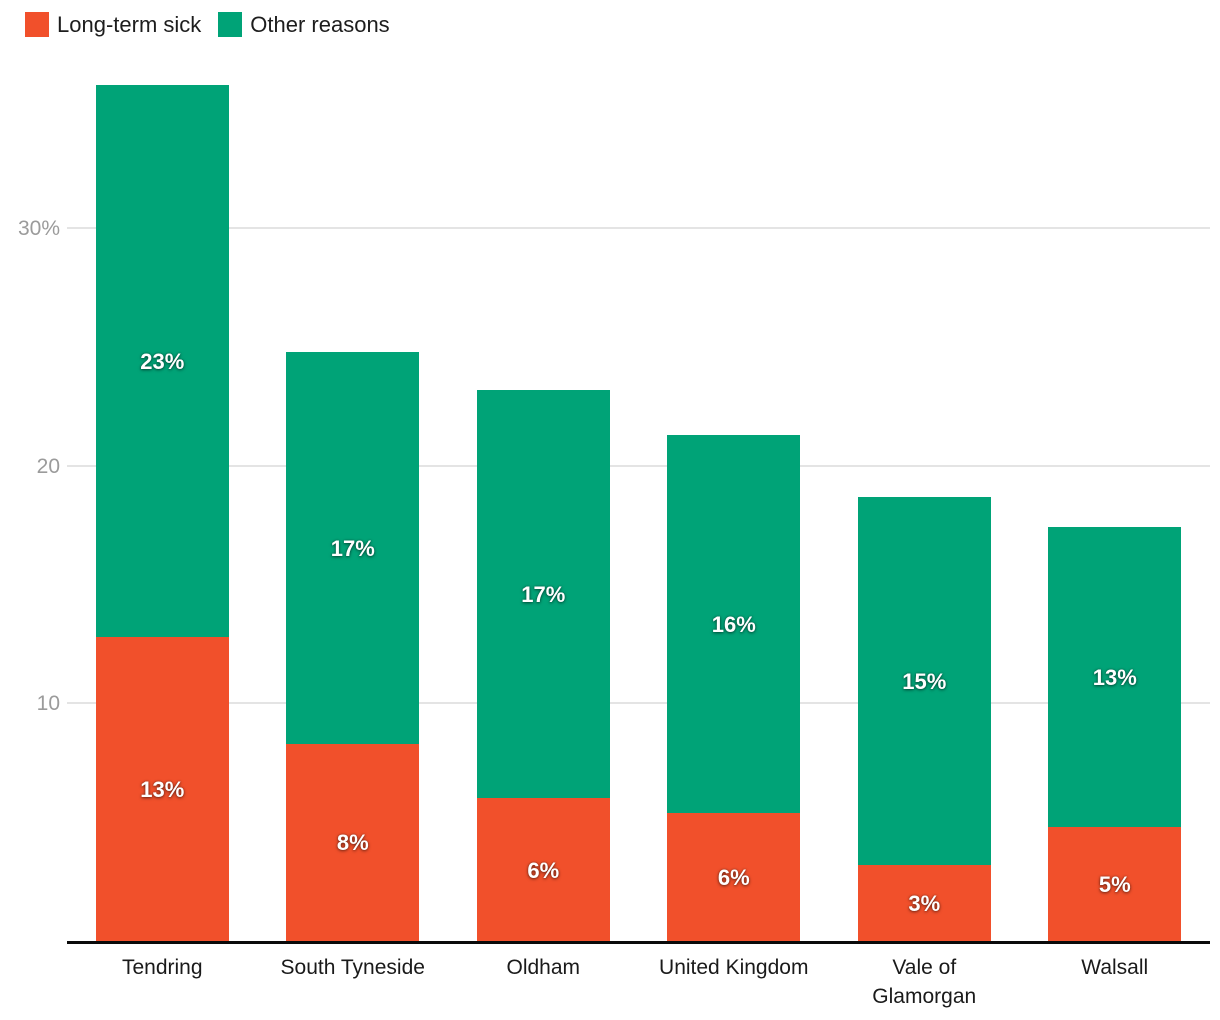 This screenshot has height=1020, width=1220. Describe the element at coordinates (320, 24) in the screenshot. I see `legend-label-other-reasons: Other reasons` at that location.